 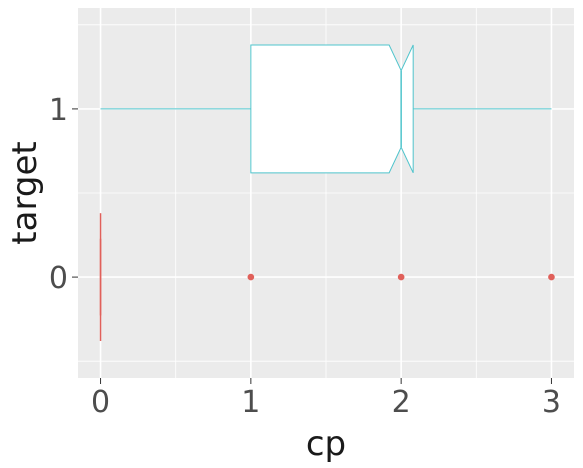 I want to click on box-body, so click(x=326, y=109).